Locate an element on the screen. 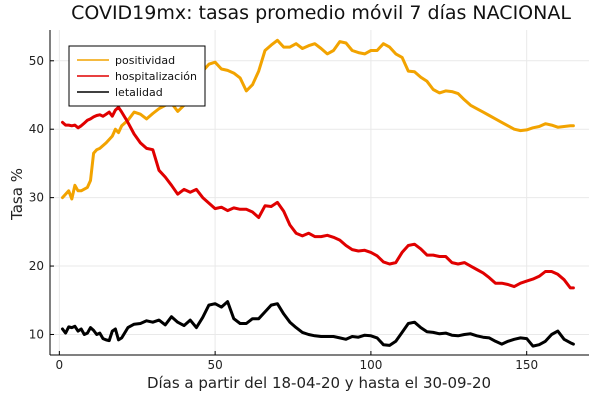 This screenshot has height=400, width=600. legend: positividad hospitalización letalidad is located at coordinates (137, 76).